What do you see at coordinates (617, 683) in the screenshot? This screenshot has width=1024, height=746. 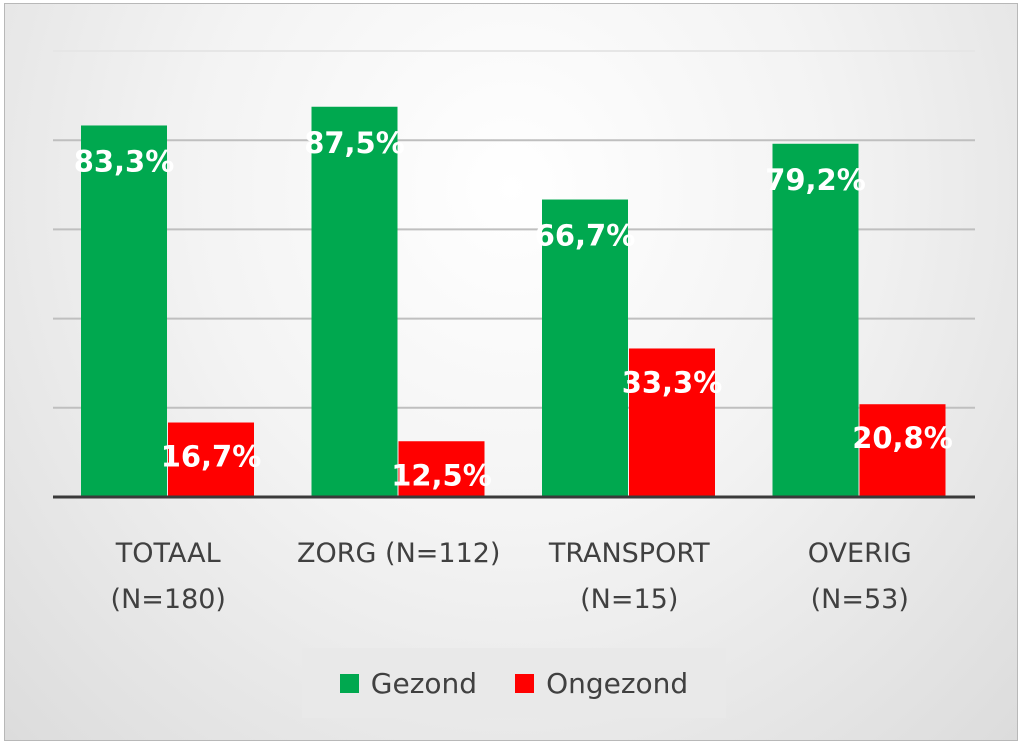 I see `legend-label-ongezond: Ongezond` at bounding box center [617, 683].